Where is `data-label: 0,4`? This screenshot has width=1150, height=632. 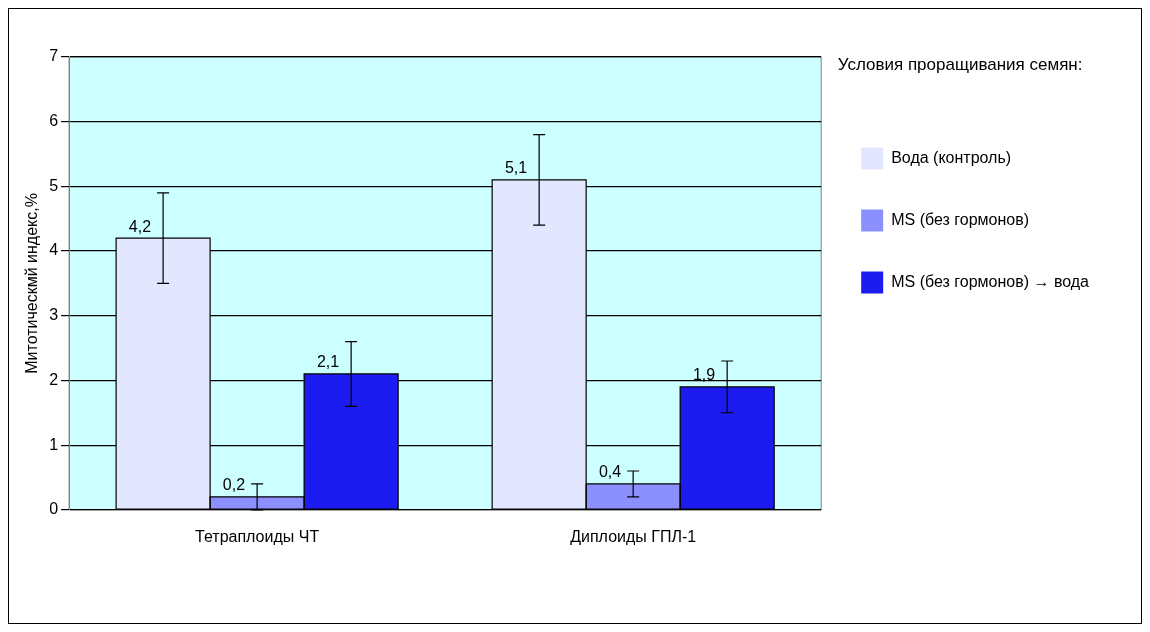 data-label: 0,4 is located at coordinates (610, 472).